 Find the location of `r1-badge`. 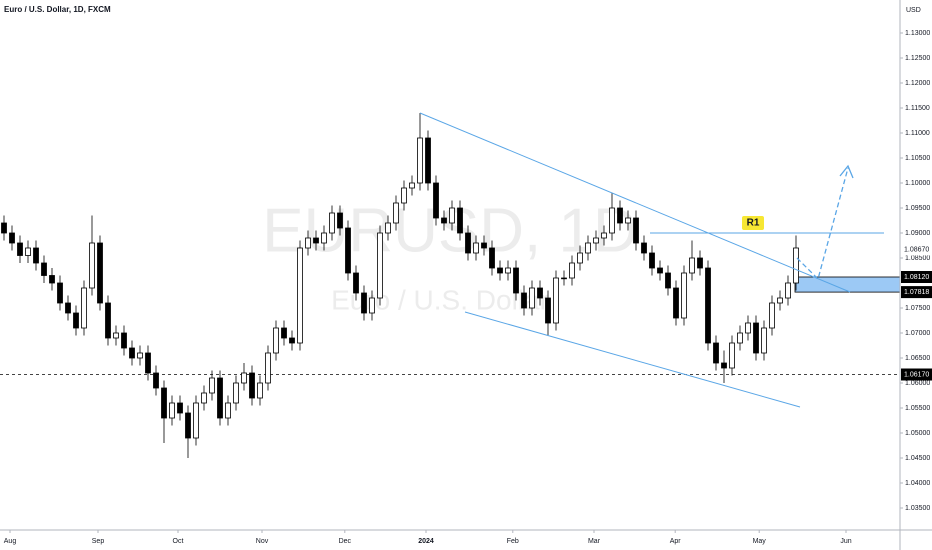

r1-badge is located at coordinates (753, 223).